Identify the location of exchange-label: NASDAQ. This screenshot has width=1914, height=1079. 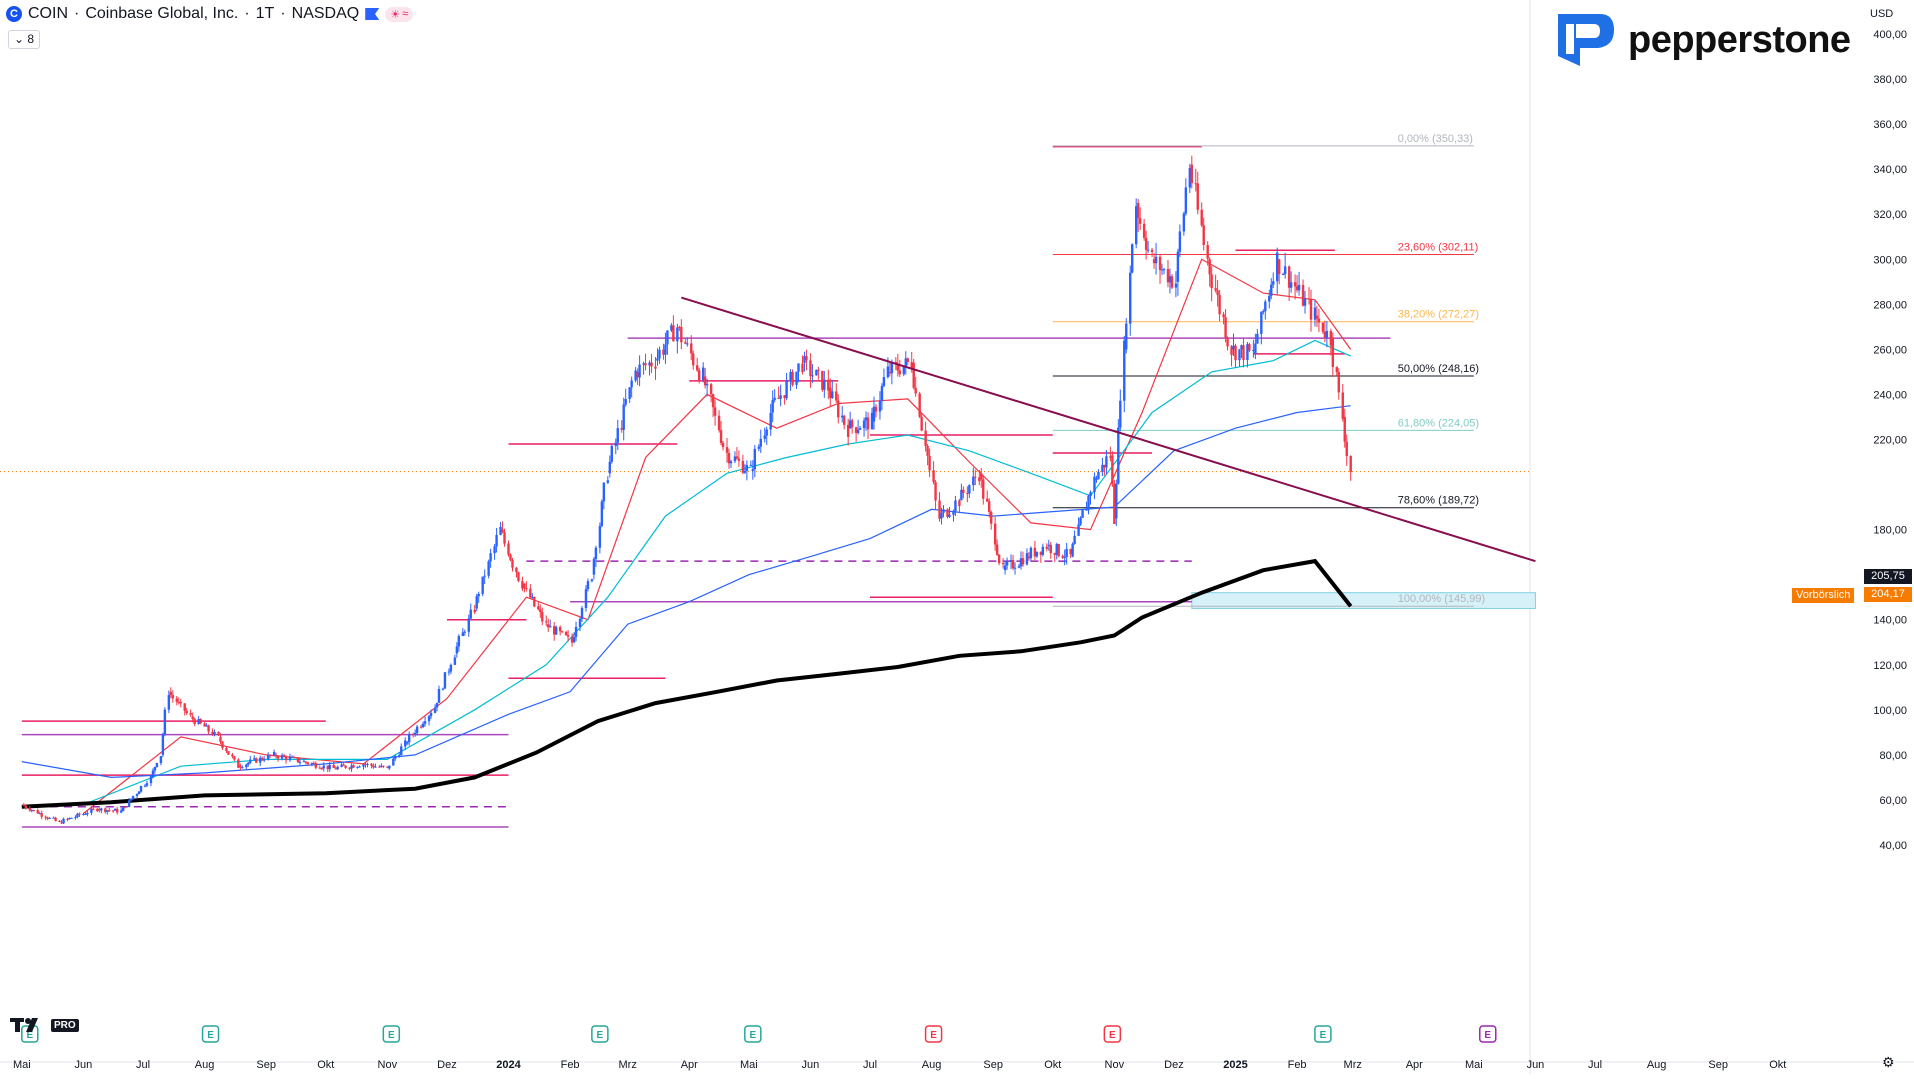
(325, 13).